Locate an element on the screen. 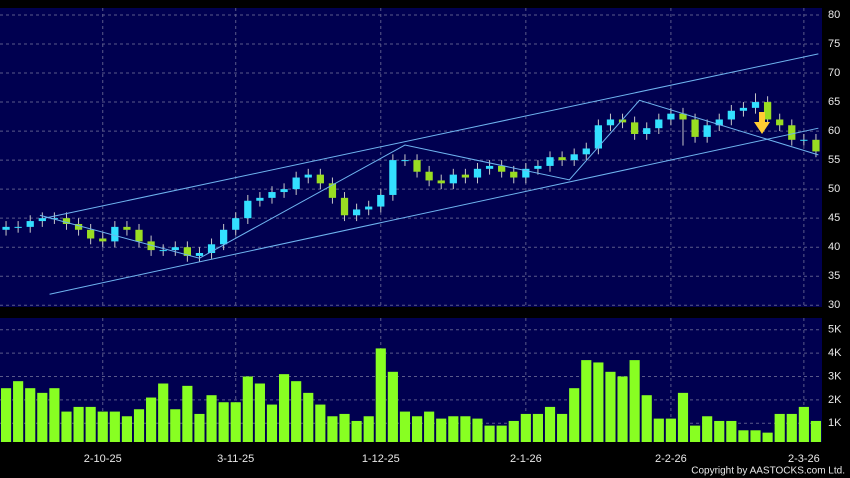  x-tick-label: 2-3-26 is located at coordinates (804, 459).